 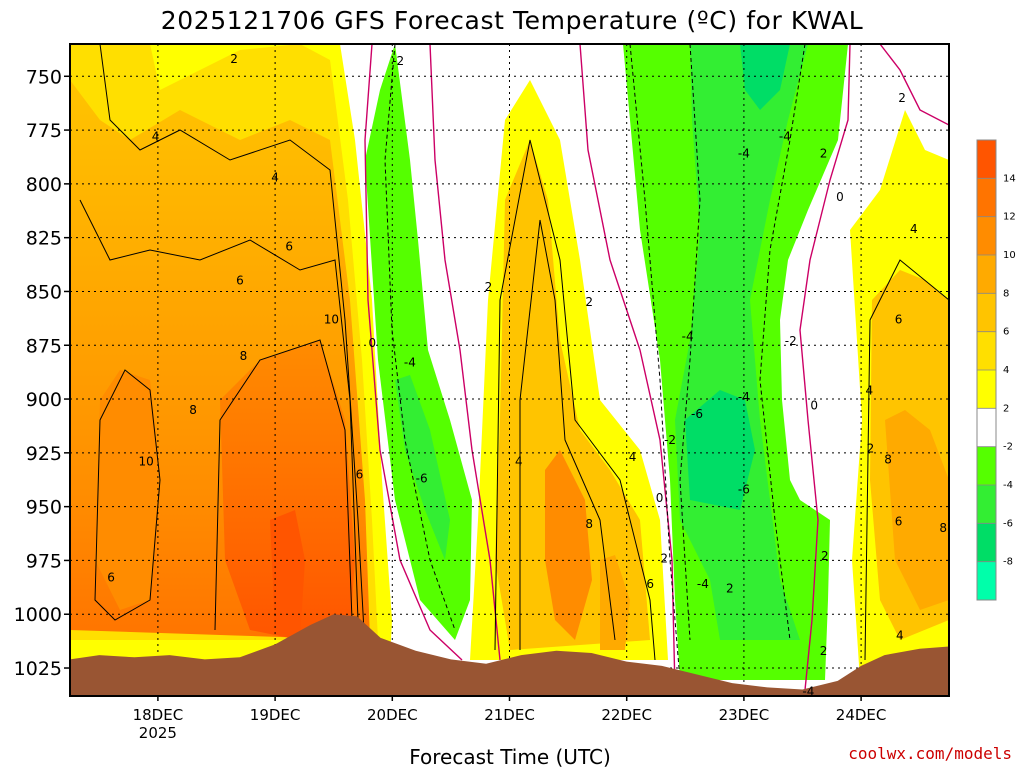 What do you see at coordinates (287, 575) in the screenshot?
I see `warm-band-1-core` at bounding box center [287, 575].